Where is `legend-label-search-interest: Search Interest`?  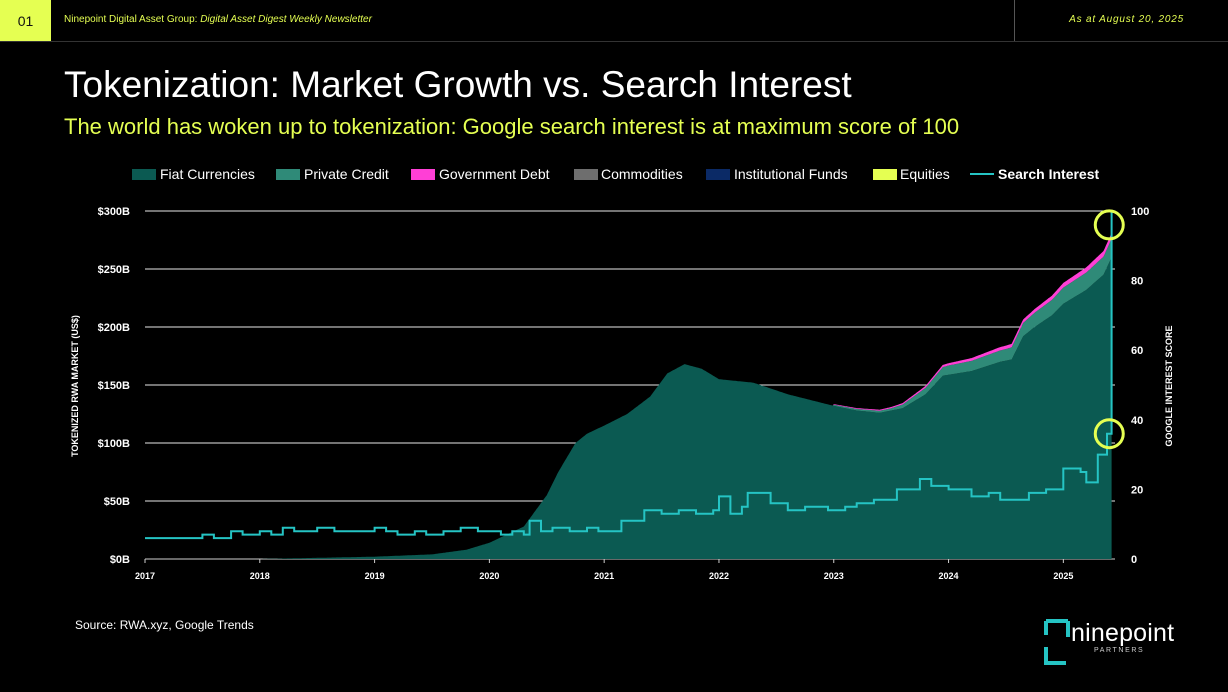 legend-label-search-interest: Search Interest is located at coordinates (1048, 174).